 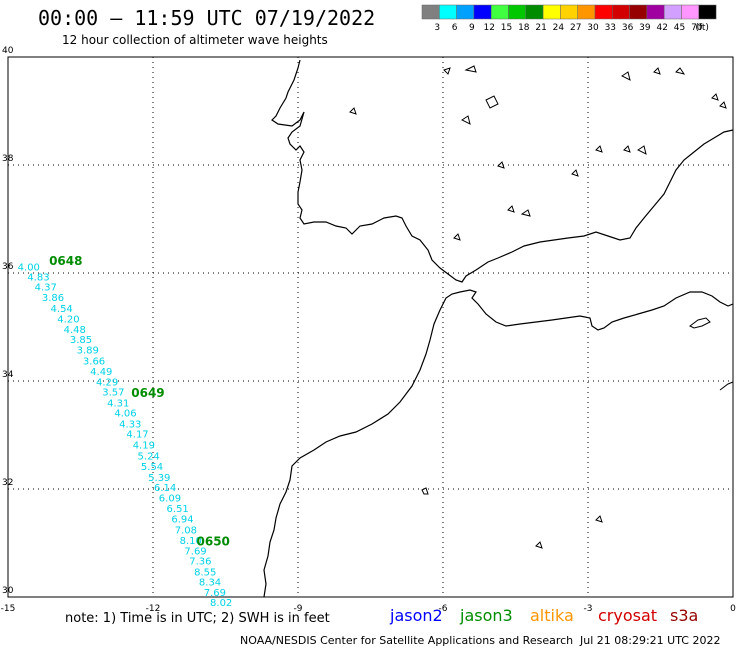 What do you see at coordinates (524, 28) in the screenshot?
I see `legend-label: 18` at bounding box center [524, 28].